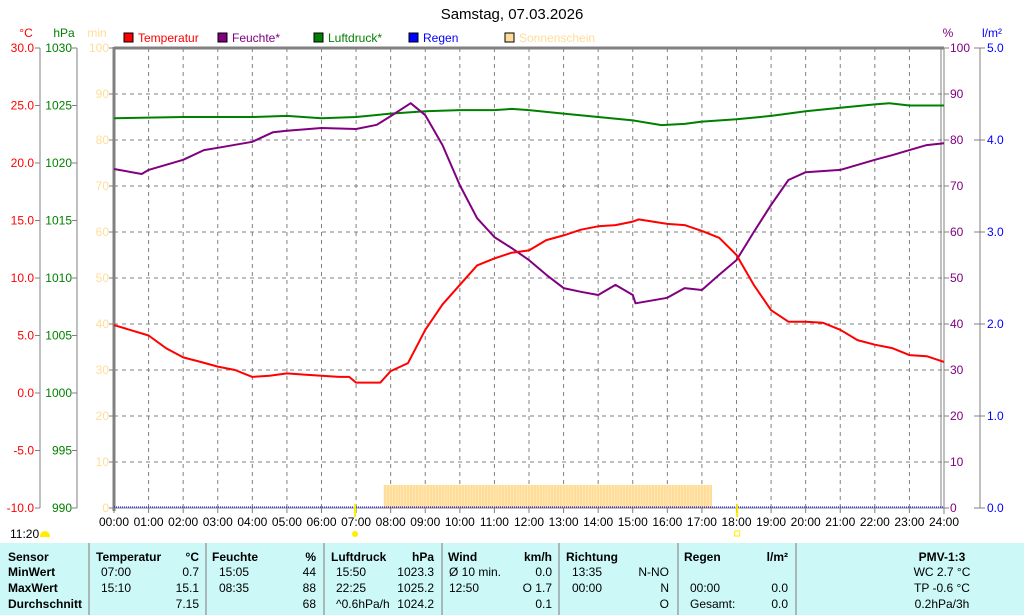 The height and width of the screenshot is (615, 1024). What do you see at coordinates (45, 534) in the screenshot?
I see `sun-icon` at bounding box center [45, 534].